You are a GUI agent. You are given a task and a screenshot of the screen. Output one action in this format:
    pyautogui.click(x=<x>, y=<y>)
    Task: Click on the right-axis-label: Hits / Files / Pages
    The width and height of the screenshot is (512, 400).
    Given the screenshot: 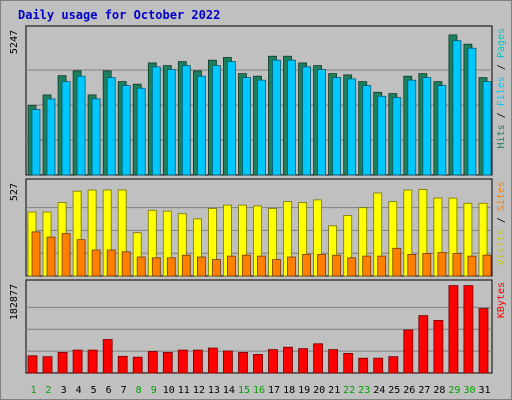 What is the action you would take?
    pyautogui.click(x=501, y=88)
    